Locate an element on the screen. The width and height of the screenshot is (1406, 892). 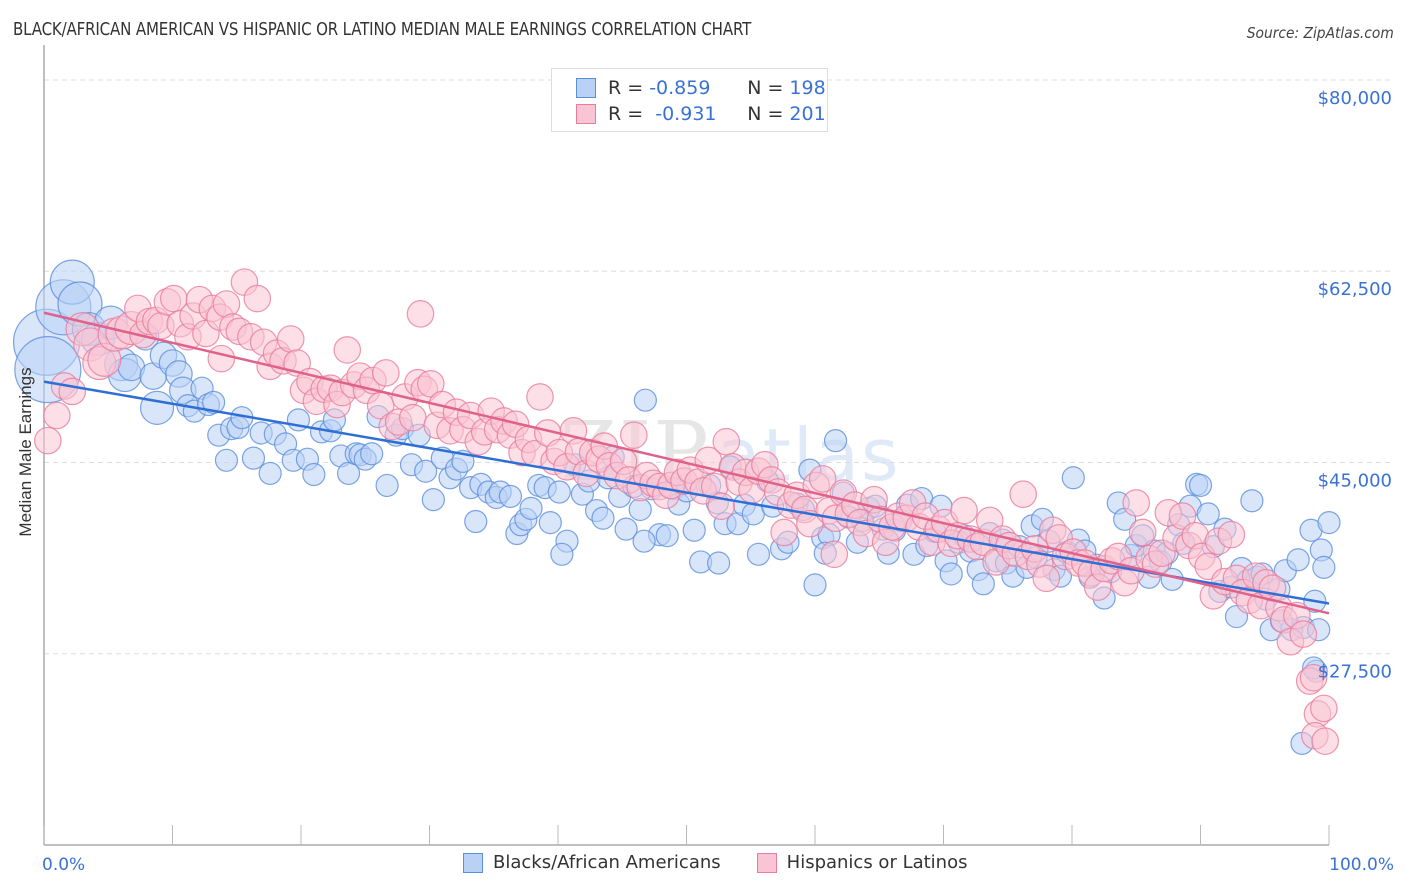
legend-row-hispanics: R = -0.931 N = 201 is located at coordinates (701, 114).